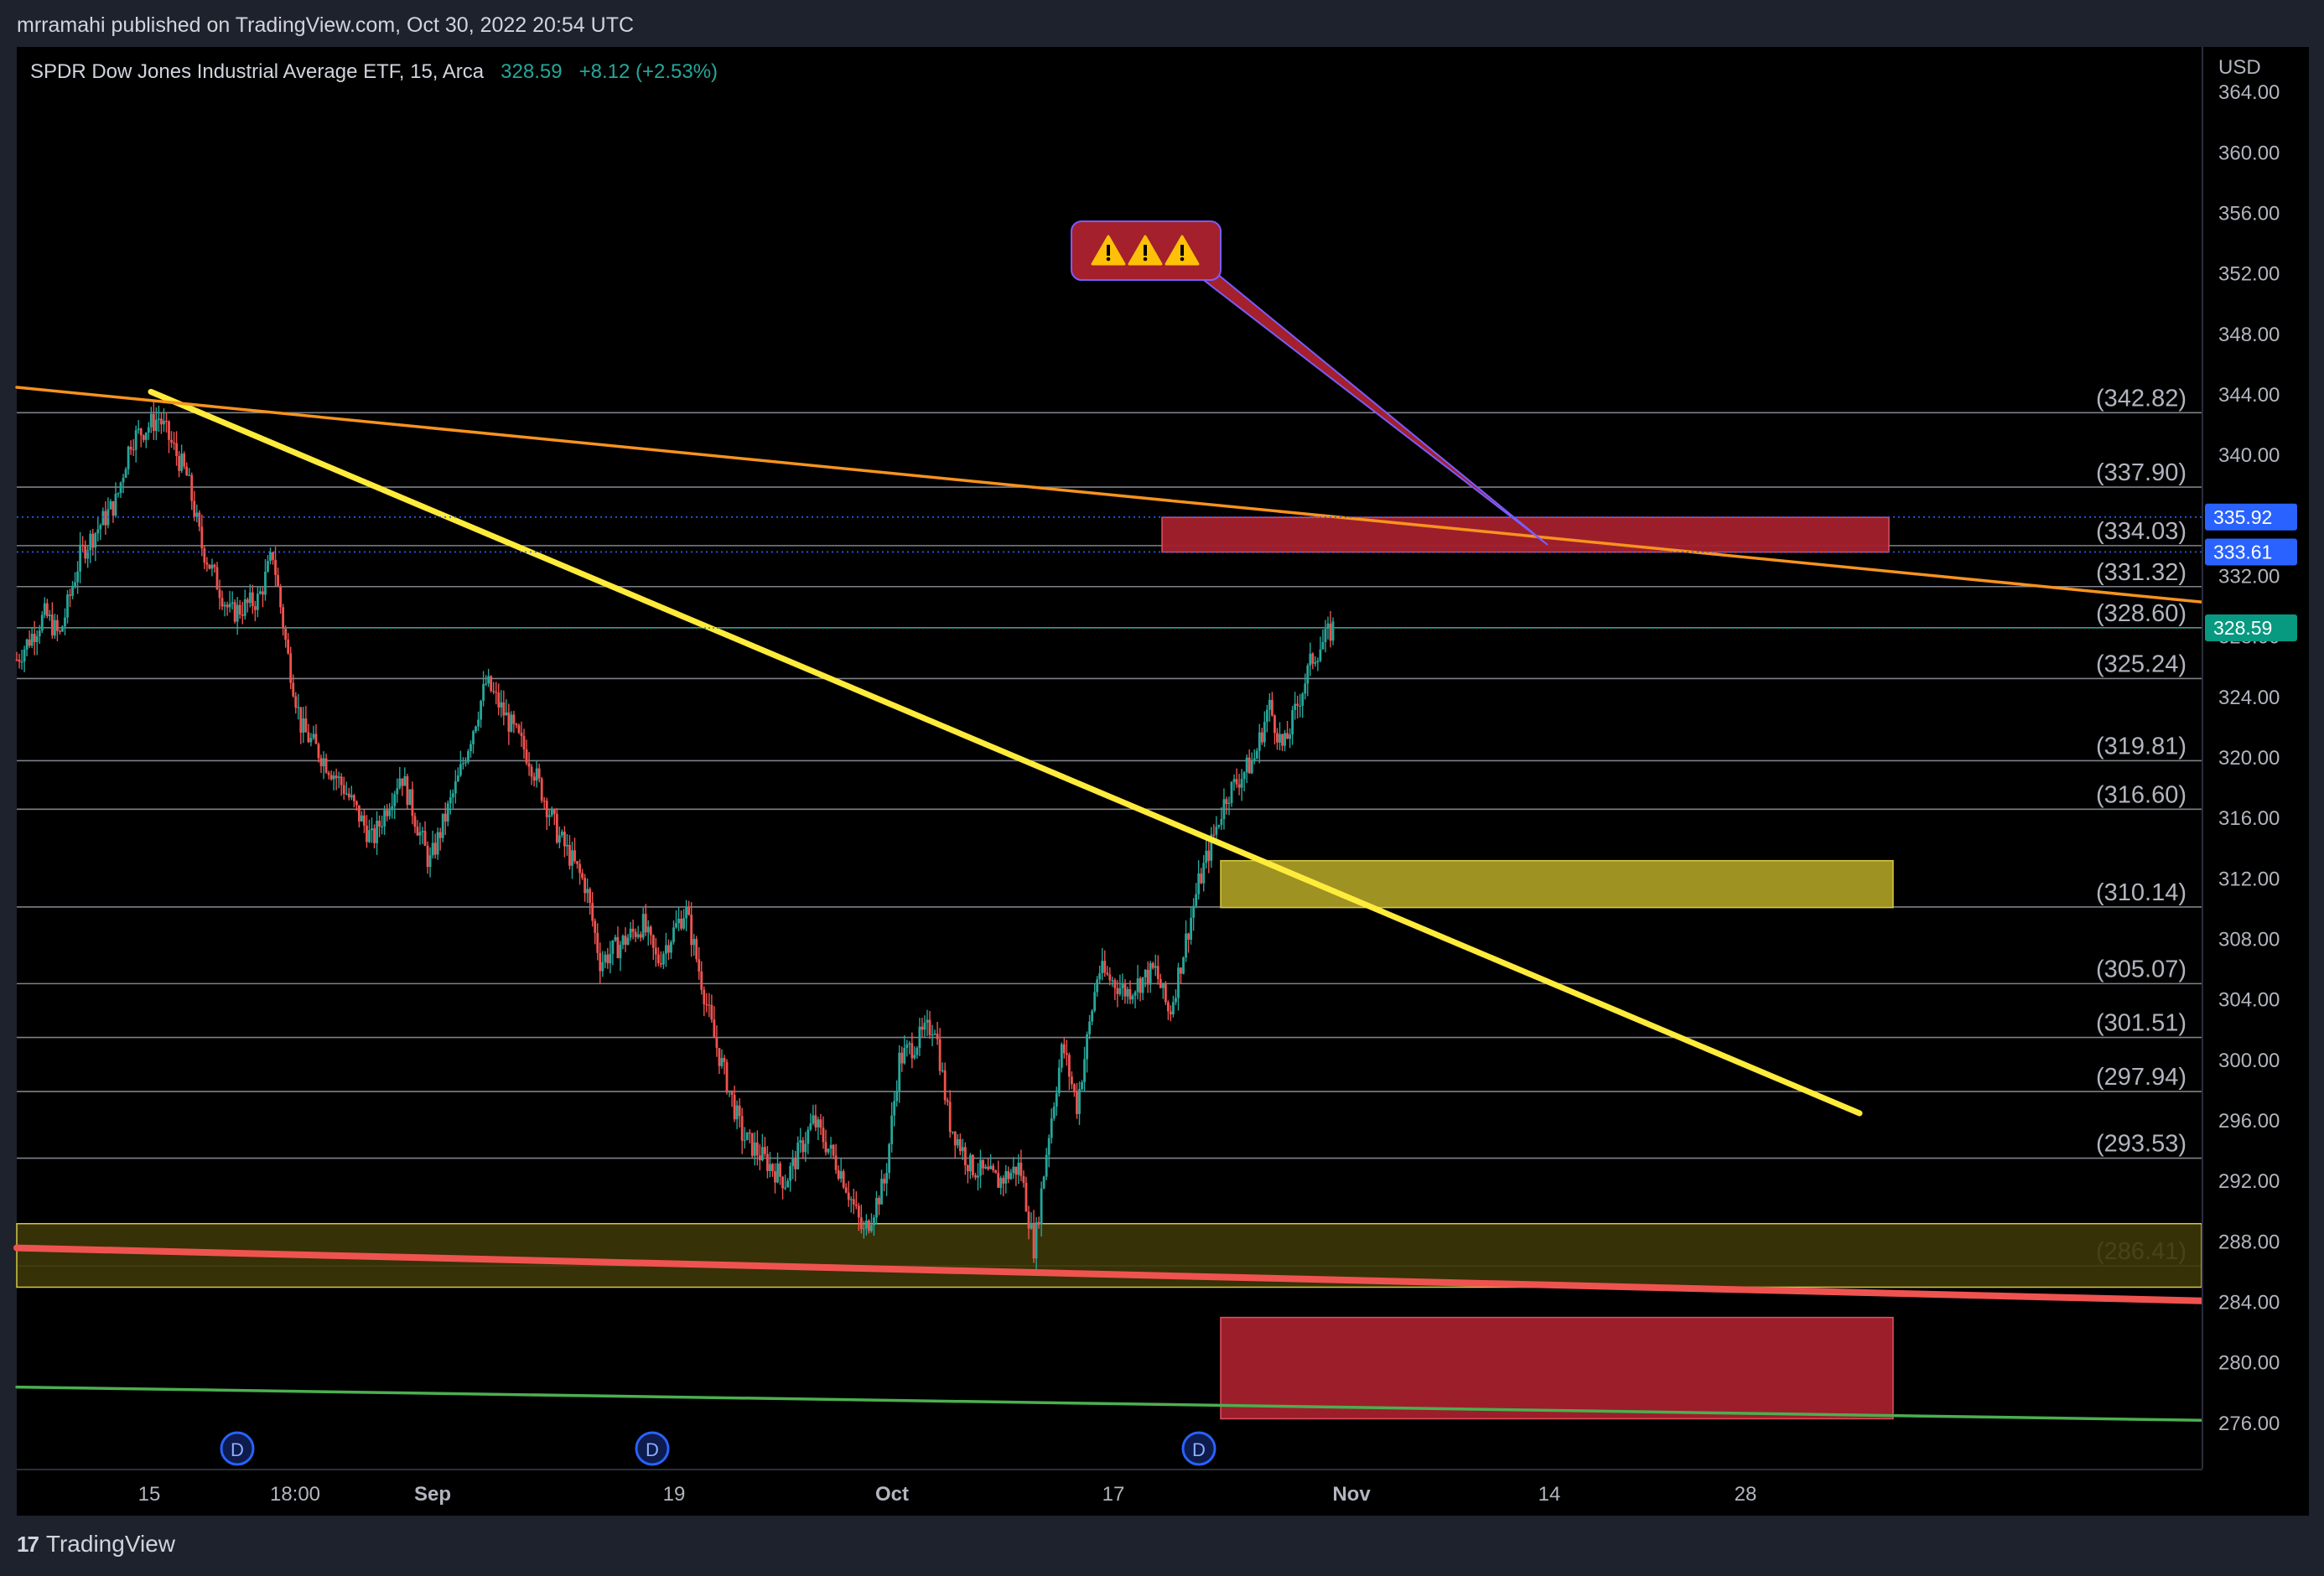  Describe the element at coordinates (2249, 576) in the screenshot. I see `price-tick-label: 332.00` at that location.